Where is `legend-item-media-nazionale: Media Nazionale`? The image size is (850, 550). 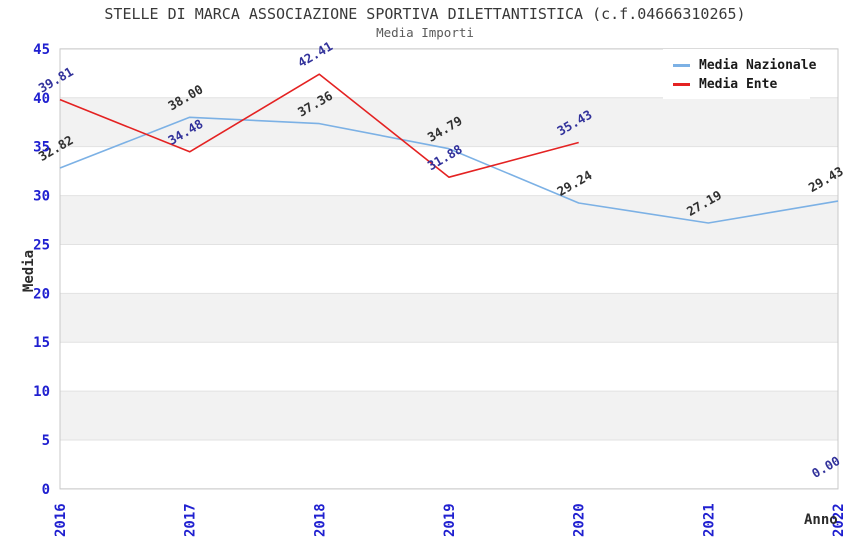 legend-item-media-nazionale: Media Nazionale is located at coordinates (744, 65).